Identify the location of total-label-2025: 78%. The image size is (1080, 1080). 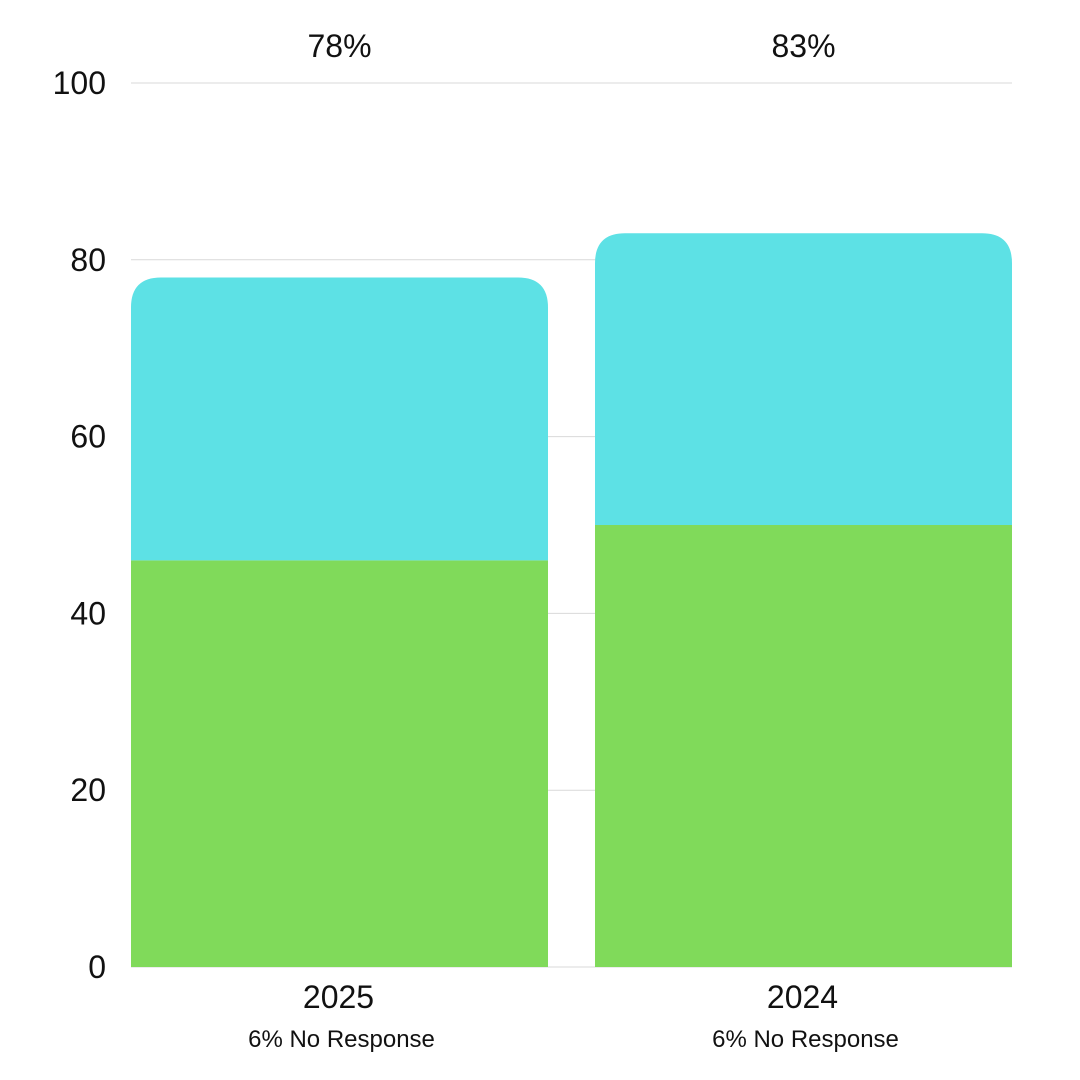
(339, 46).